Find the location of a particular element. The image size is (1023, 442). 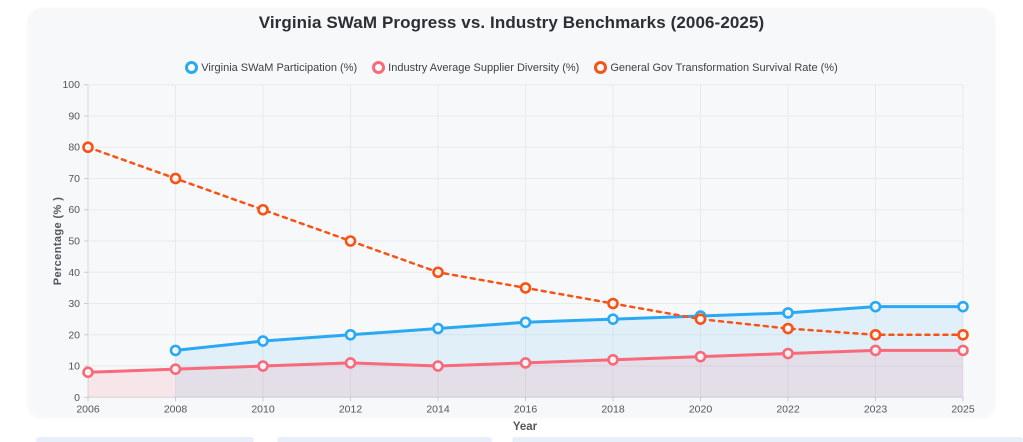

y-tick-label: 40 is located at coordinates (74, 273).